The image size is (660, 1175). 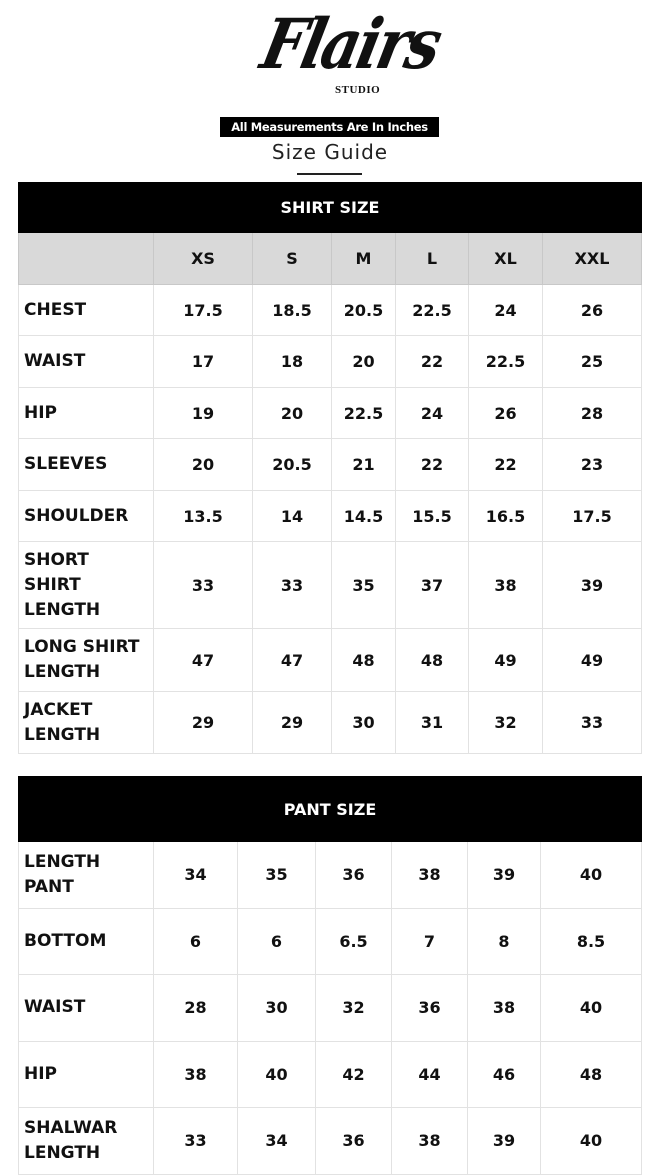 I want to click on measurement-label: SHALWAR LENGTH, so click(x=86, y=1141).